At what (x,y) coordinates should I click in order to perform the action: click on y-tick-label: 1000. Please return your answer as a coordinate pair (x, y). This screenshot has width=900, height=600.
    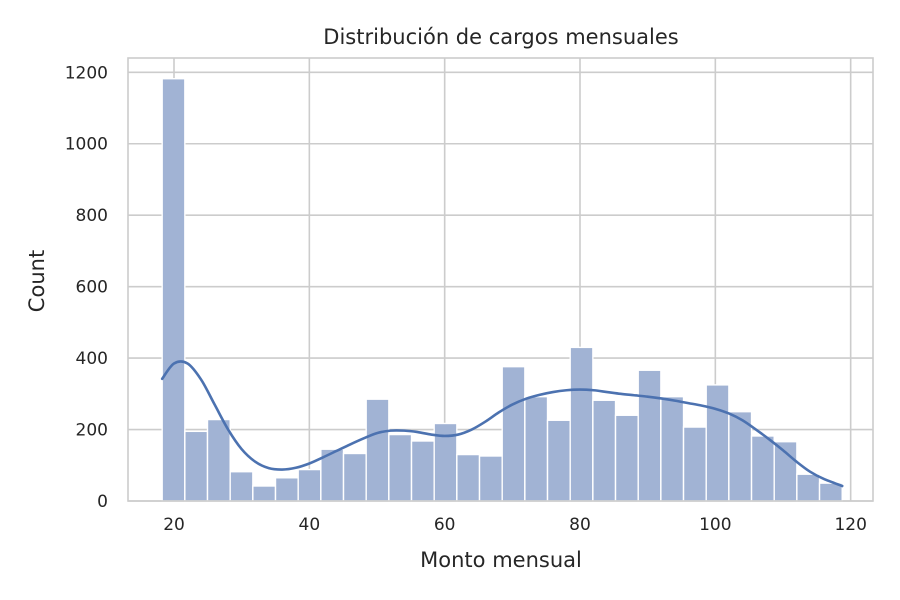
    Looking at the image, I should click on (86, 145).